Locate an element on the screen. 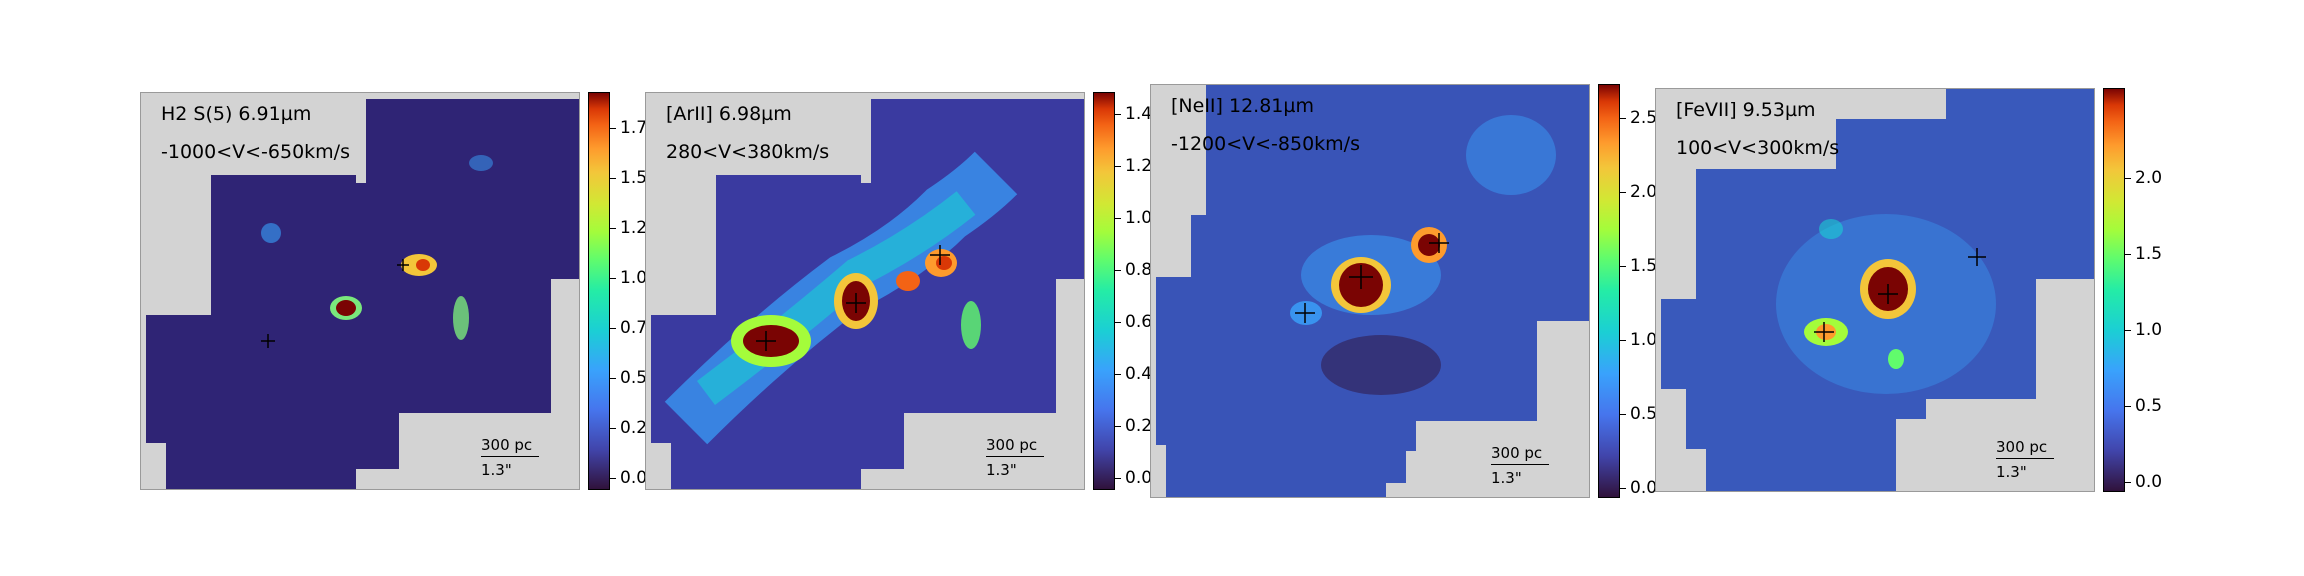 This screenshot has width=2304, height=576. map-fevii: [FeVII] 9.53µm 100<V<300km/s 300 pc 1.3" is located at coordinates (1875, 290).